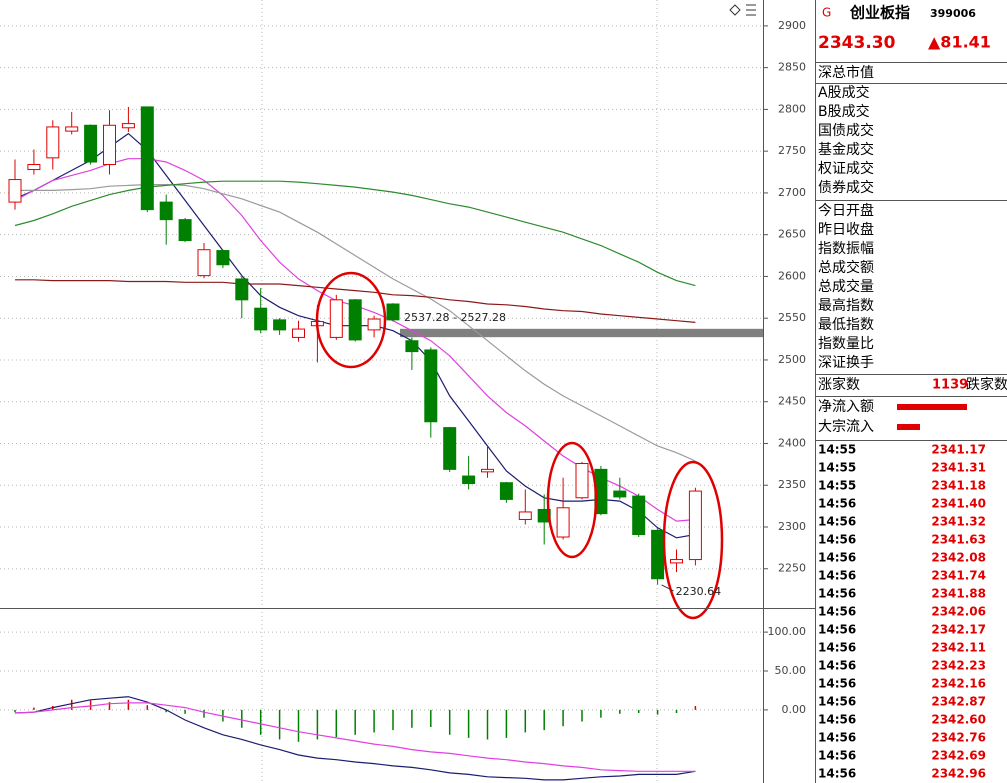 The image size is (1007, 783). I want to click on band-label: 2537.28 - 2527.28, so click(455, 317).